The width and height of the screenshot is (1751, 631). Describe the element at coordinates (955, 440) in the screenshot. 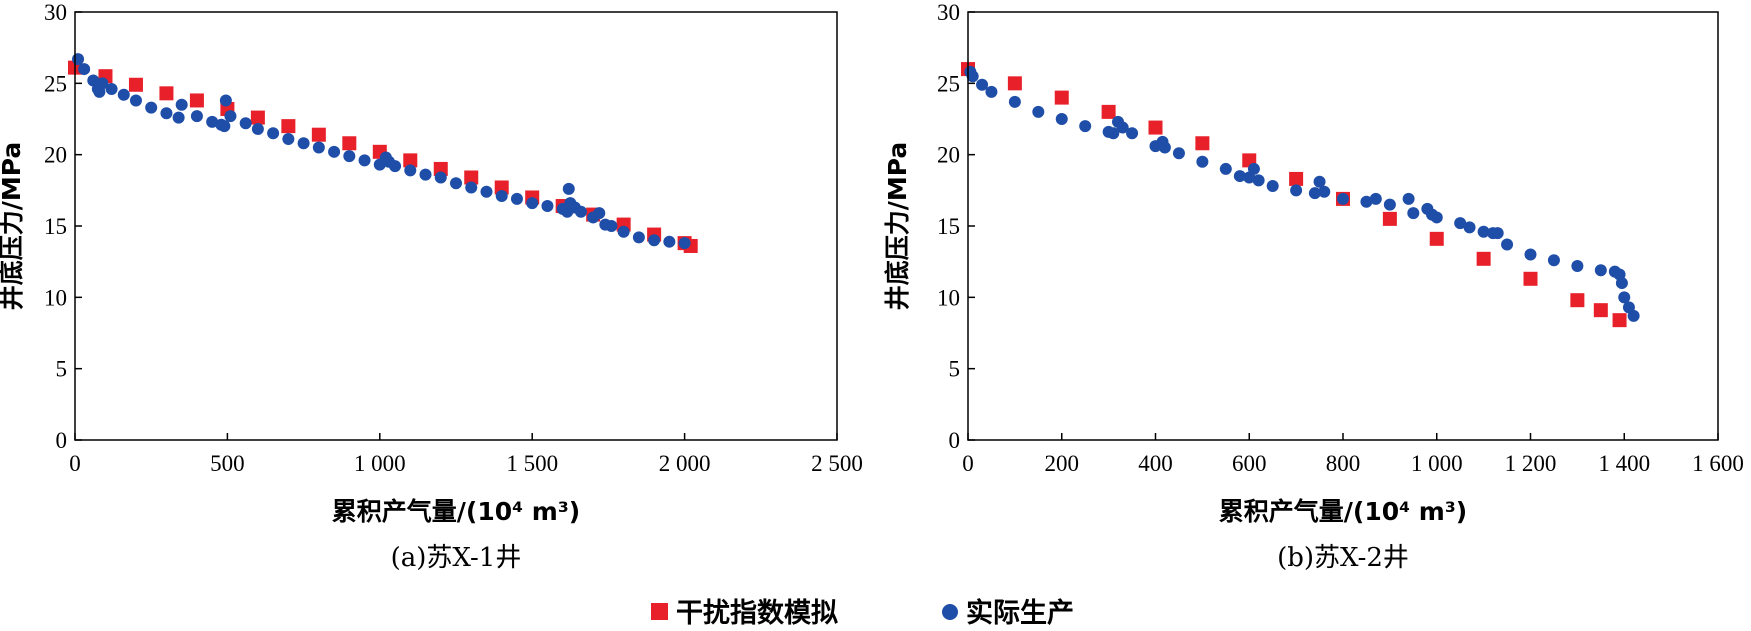

I see `panel-b-y-tick-label: 0` at that location.